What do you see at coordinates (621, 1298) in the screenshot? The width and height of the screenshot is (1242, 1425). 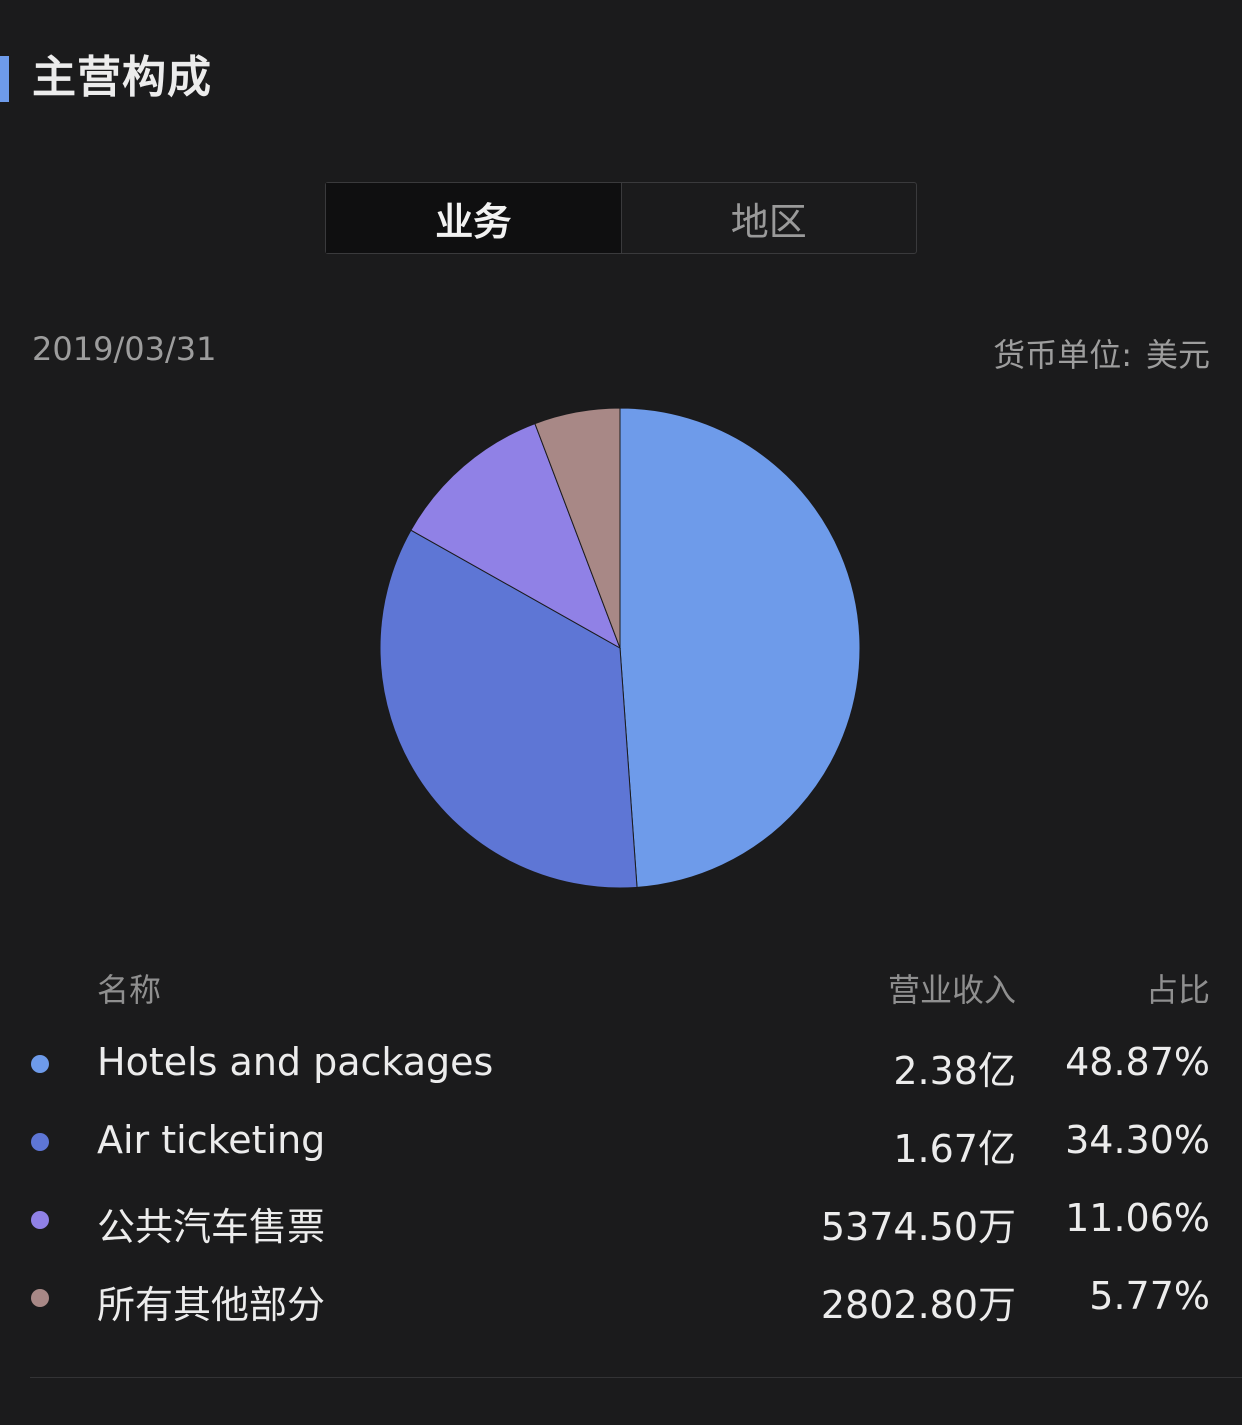 I see `table-row: 所有其他部分 2802.80万 5.77%` at bounding box center [621, 1298].